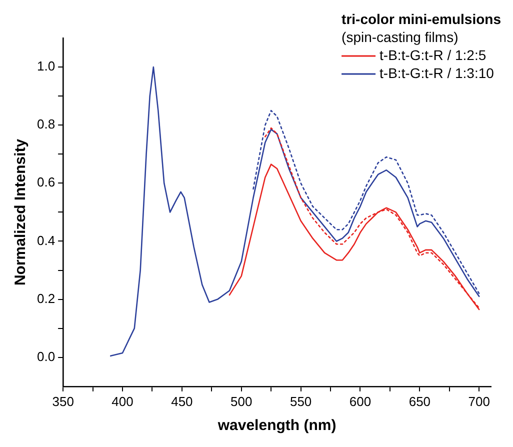 Image resolution: width=513 pixels, height=447 pixels. What do you see at coordinates (21, 212) in the screenshot?
I see `y-axis-title: Normalized Intensity` at bounding box center [21, 212].